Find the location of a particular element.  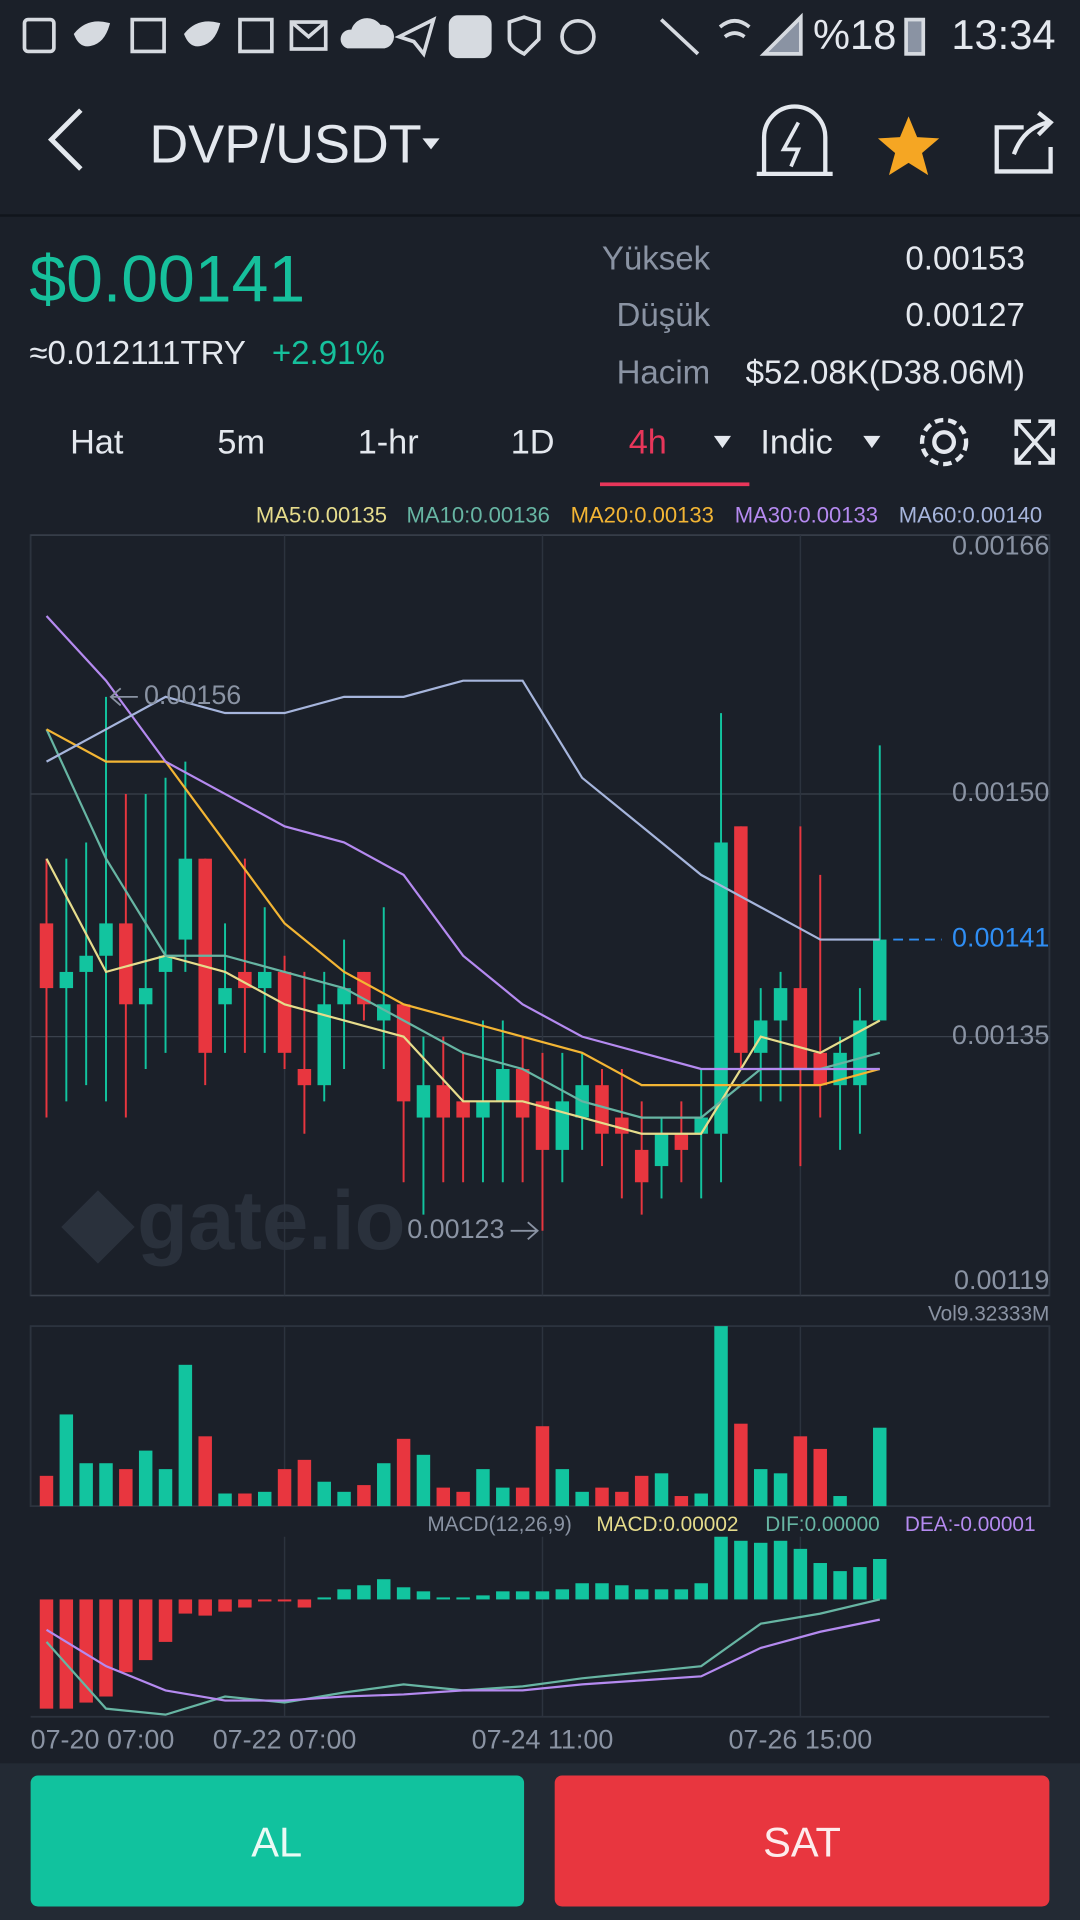

macd-legend: DIF:0.00000 is located at coordinates (822, 1524).